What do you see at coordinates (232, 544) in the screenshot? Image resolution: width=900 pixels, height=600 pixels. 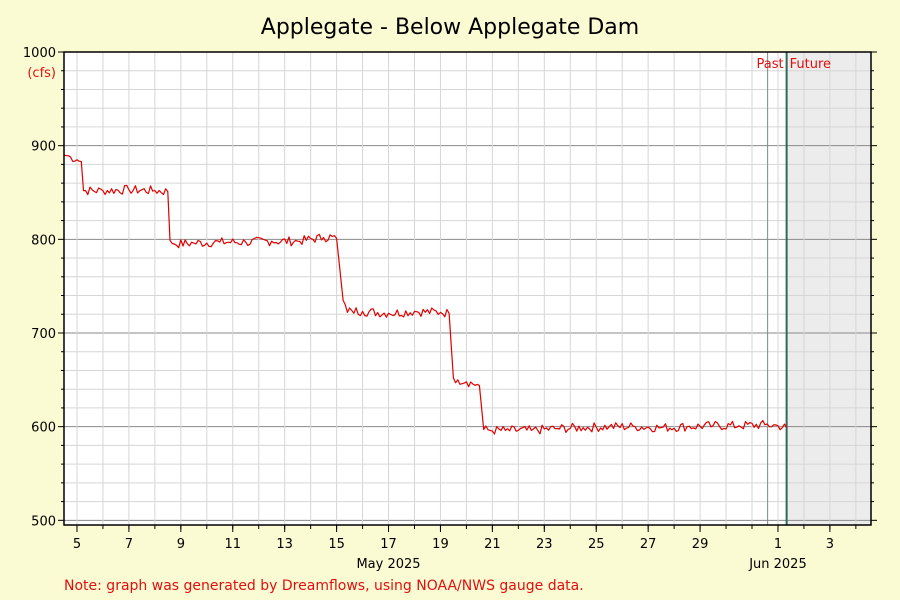 I see `x-tick-label: 11` at bounding box center [232, 544].